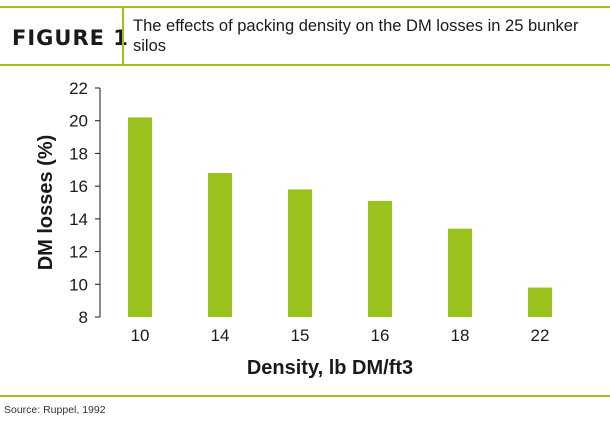  What do you see at coordinates (460, 335) in the screenshot?
I see `x-tick-label: 18` at bounding box center [460, 335].